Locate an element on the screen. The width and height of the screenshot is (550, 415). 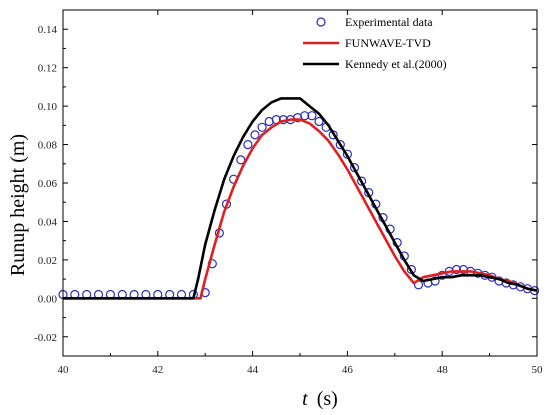
y-tick-label: 0.12 is located at coordinates (47, 69).